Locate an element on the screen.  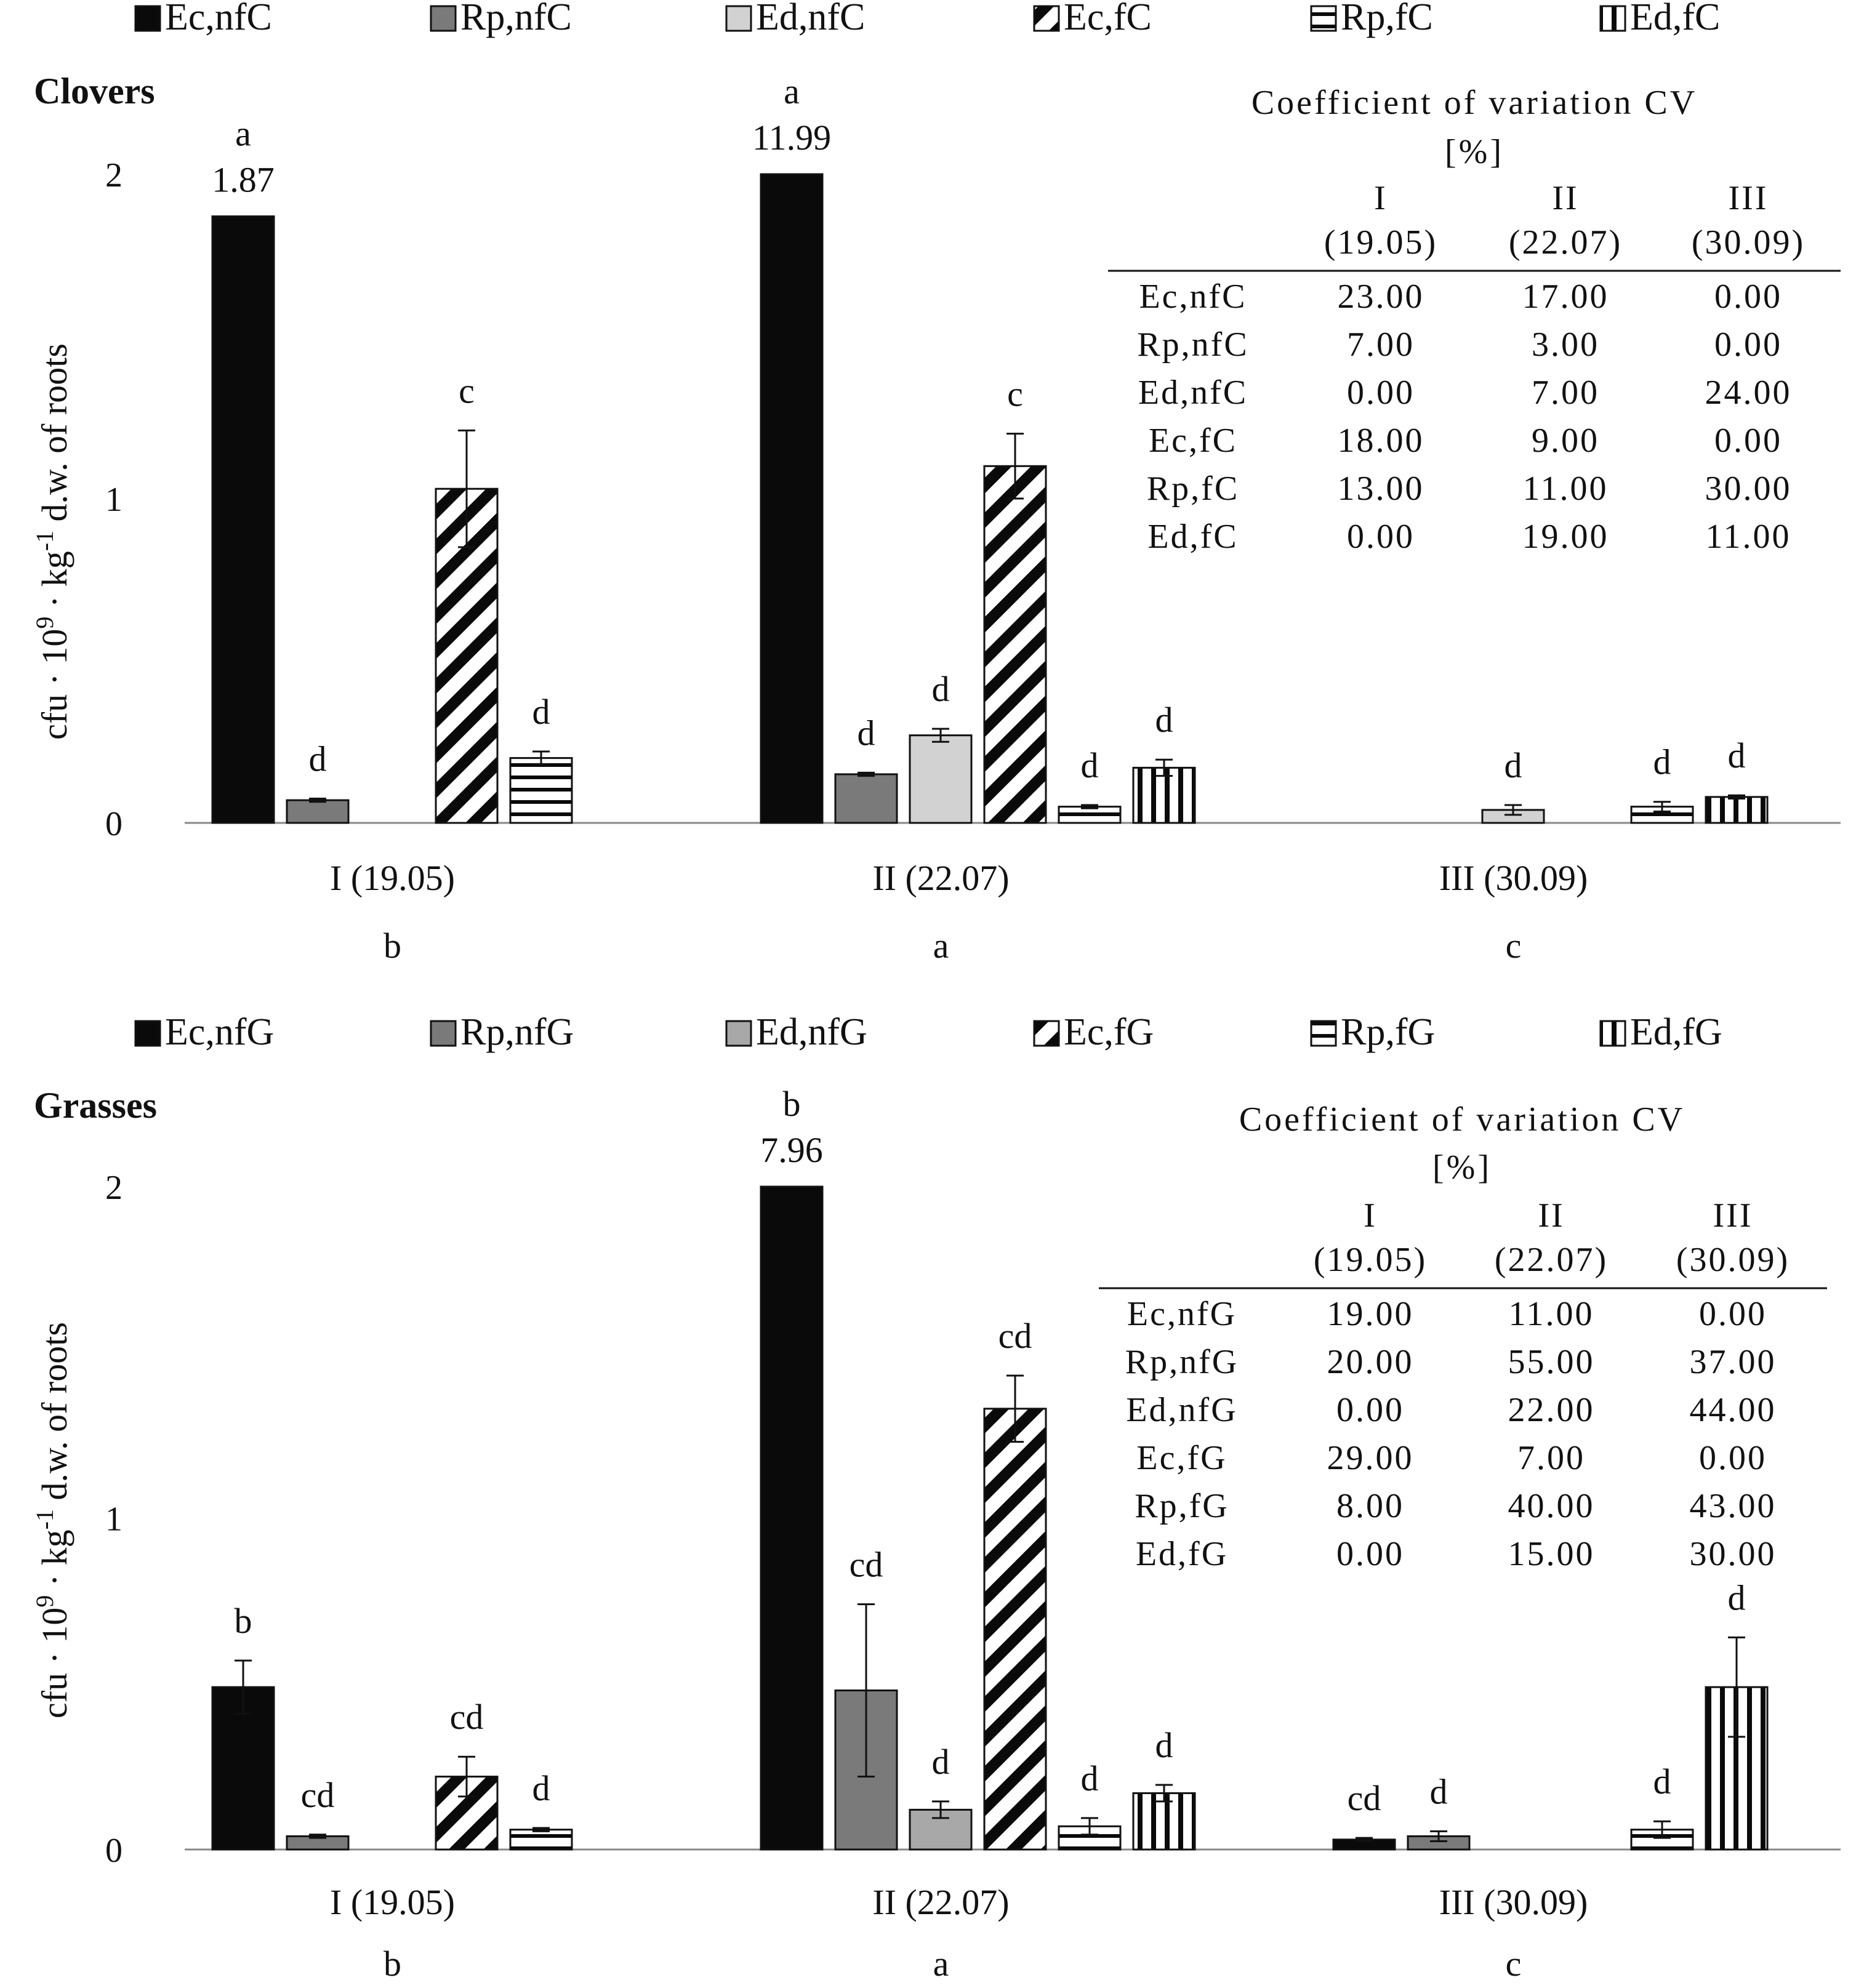
y-axis-label: cfu · 109 · kg-1 d.w. of roots is located at coordinates (53, 541).